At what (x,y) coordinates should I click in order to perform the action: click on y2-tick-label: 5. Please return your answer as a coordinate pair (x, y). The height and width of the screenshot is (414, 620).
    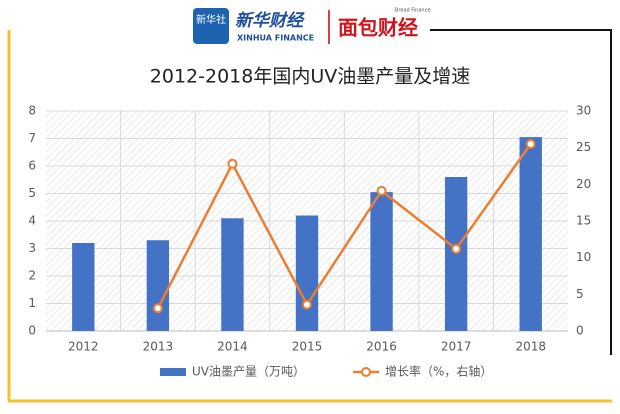
    Looking at the image, I should click on (580, 294).